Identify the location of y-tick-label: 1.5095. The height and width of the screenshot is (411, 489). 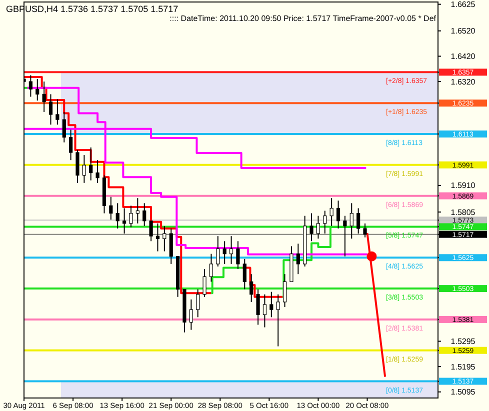
(463, 392).